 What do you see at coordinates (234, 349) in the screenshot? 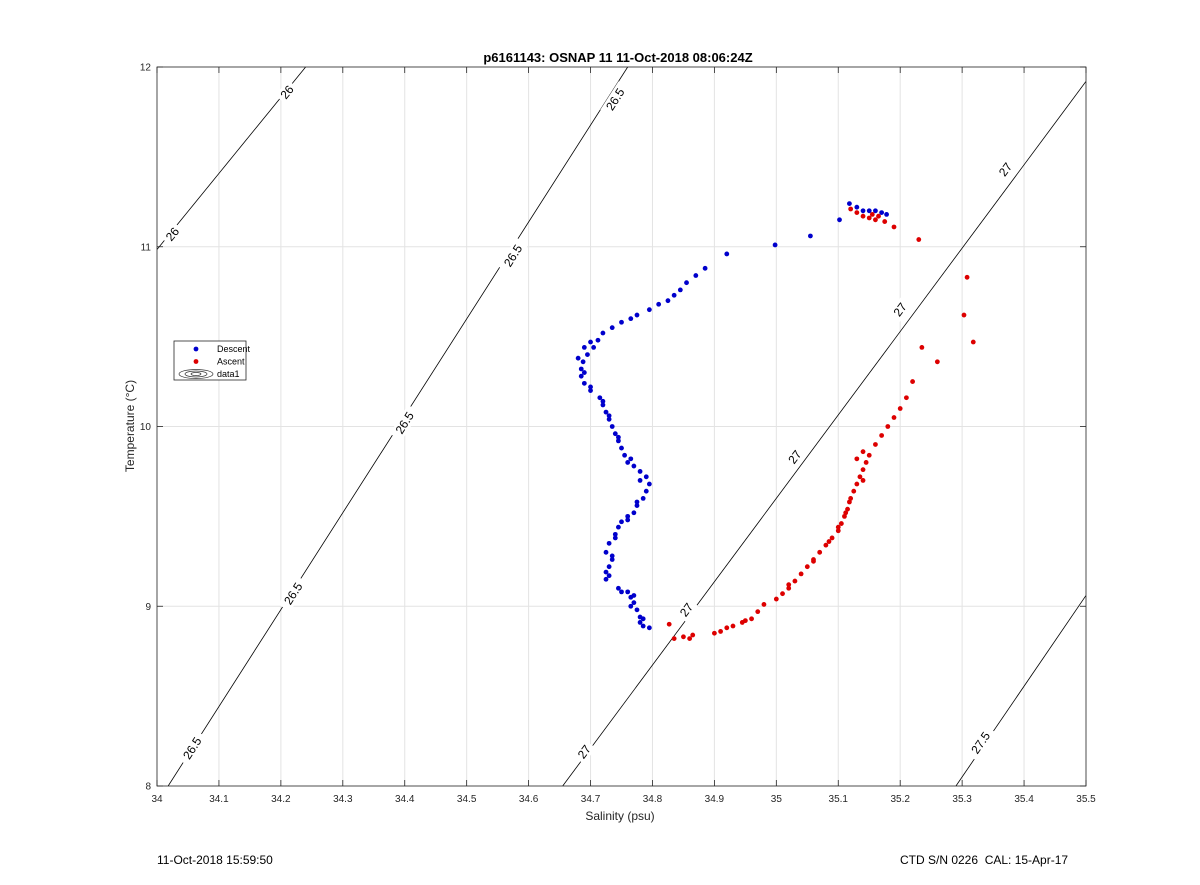
I see `legend-label-descent: Descent` at bounding box center [234, 349].